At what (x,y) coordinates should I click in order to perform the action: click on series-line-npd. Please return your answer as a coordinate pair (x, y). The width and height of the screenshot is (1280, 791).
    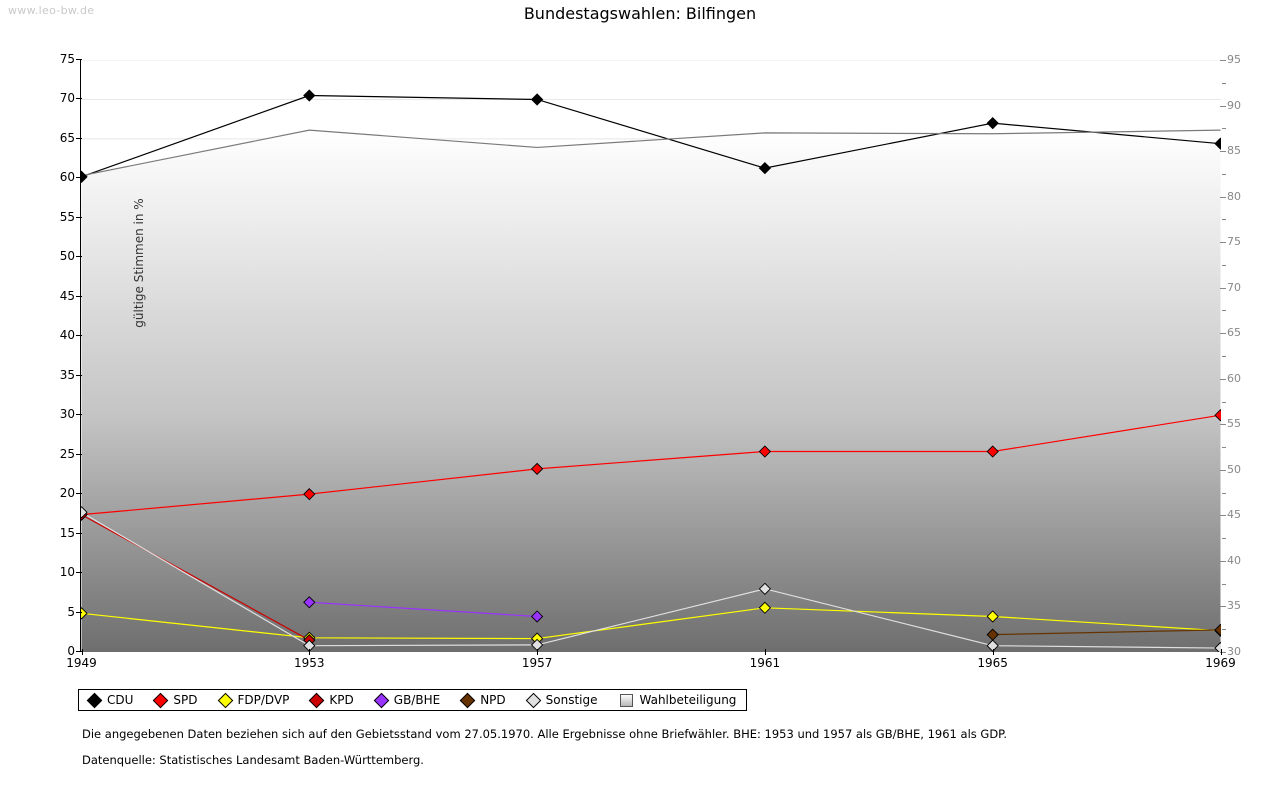
    Looking at the image, I should click on (1106, 632).